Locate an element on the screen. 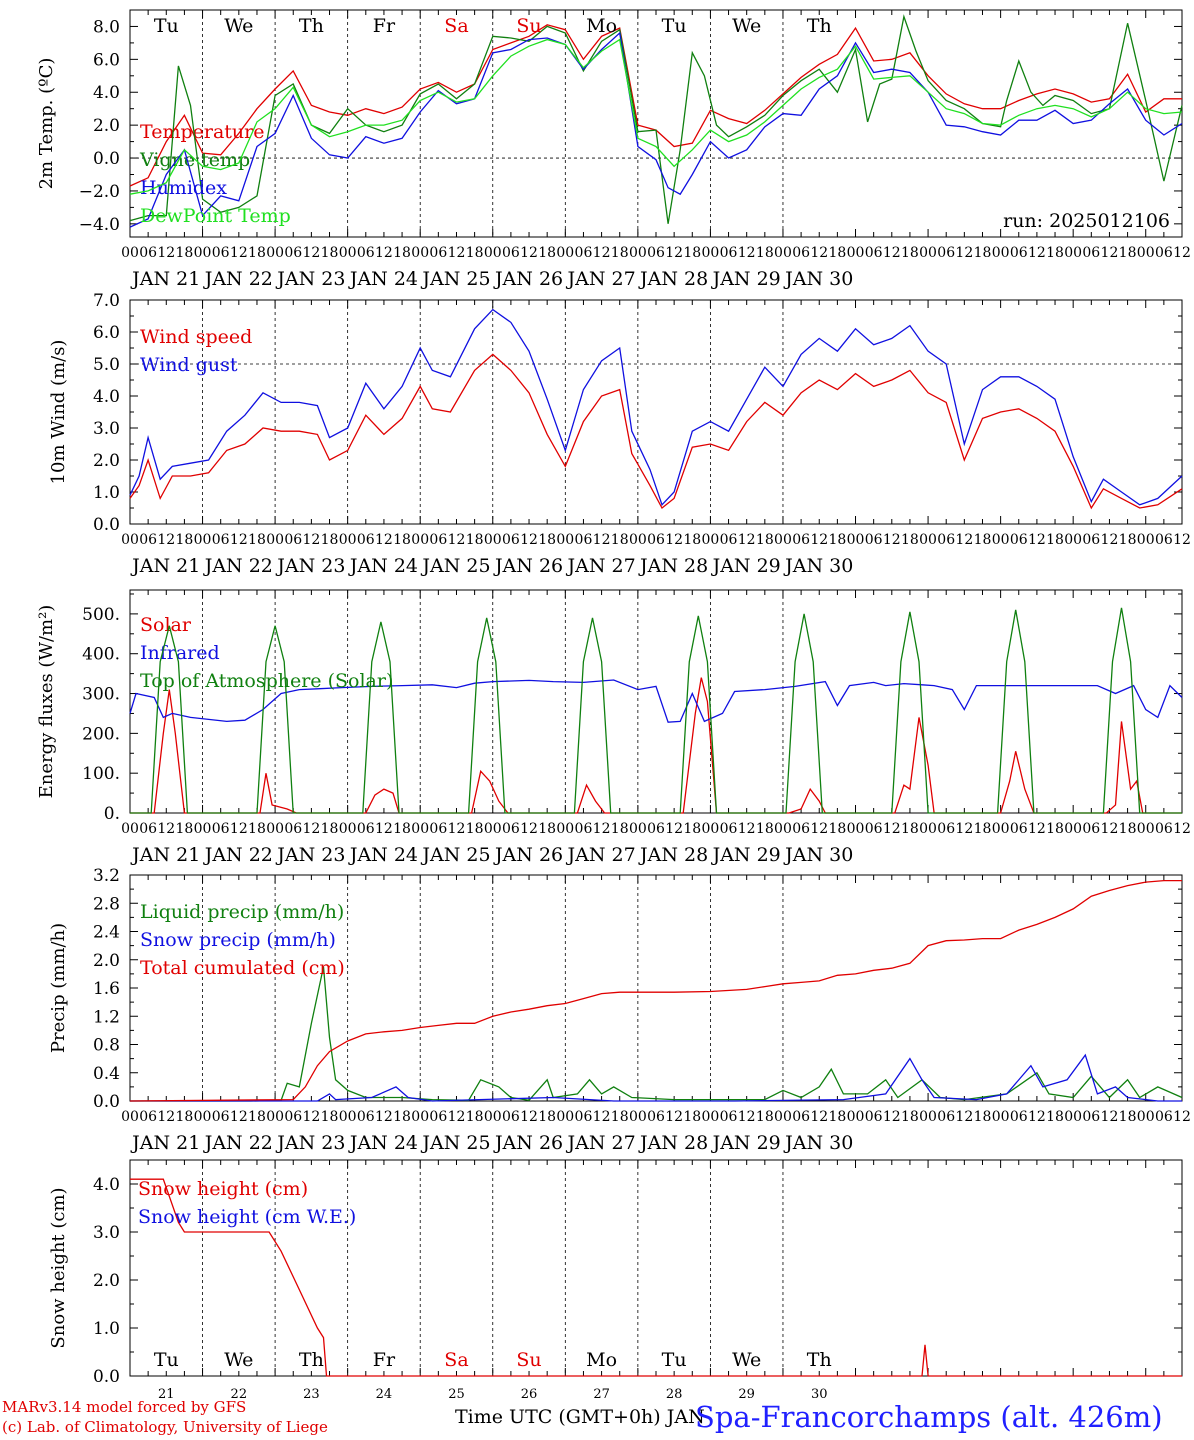 This screenshot has width=1194, height=1440. day-number-label: 21 is located at coordinates (166, 1394).